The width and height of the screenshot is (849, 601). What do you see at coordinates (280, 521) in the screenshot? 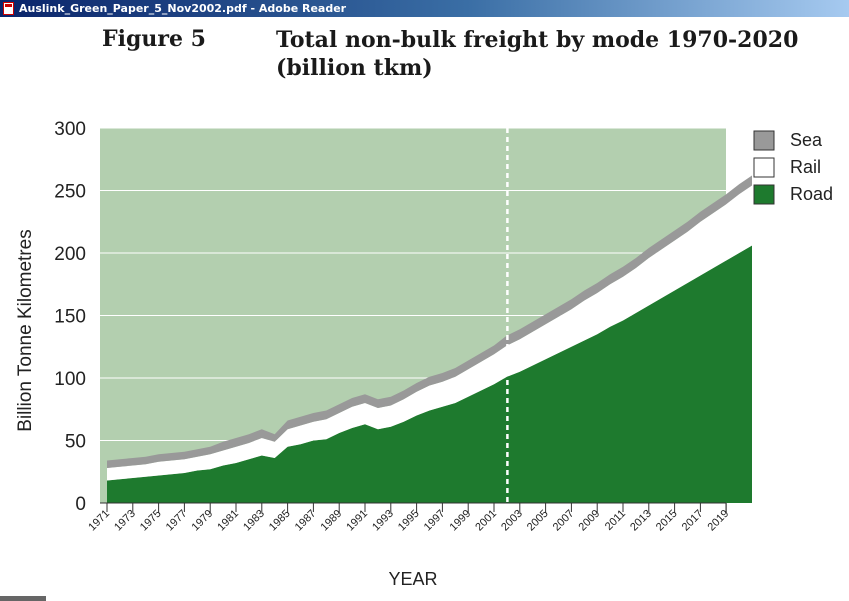
I see `x-tick-label: 1985` at bounding box center [280, 521].